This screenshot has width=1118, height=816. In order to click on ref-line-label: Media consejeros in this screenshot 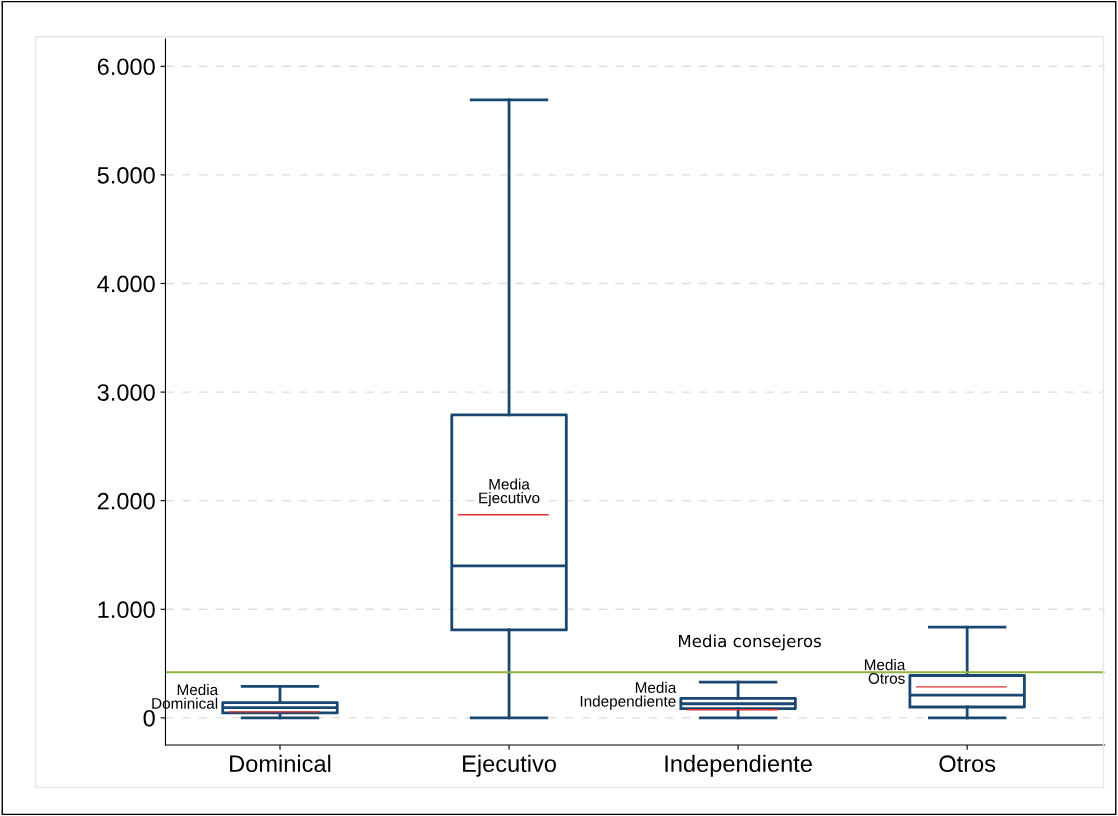, I will do `click(749, 642)`.